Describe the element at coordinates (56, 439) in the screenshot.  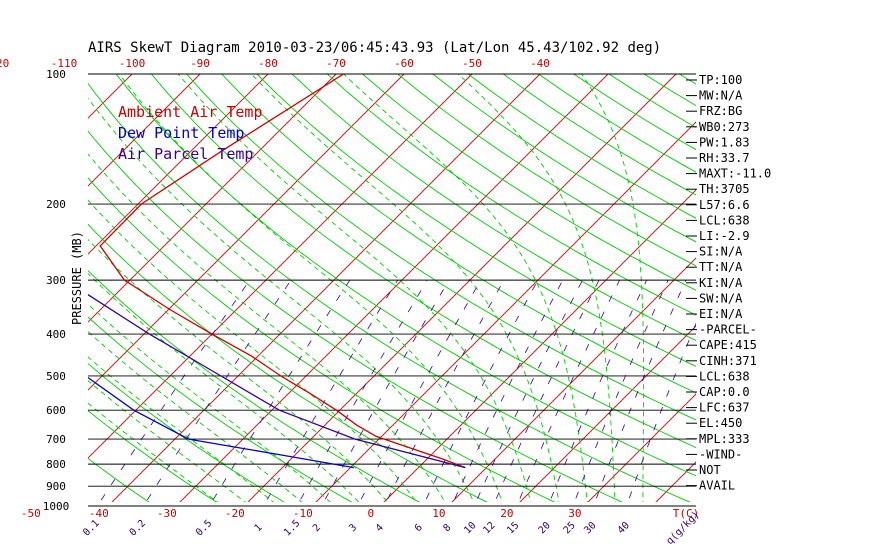
I see `pressure-label-700: 700` at that location.